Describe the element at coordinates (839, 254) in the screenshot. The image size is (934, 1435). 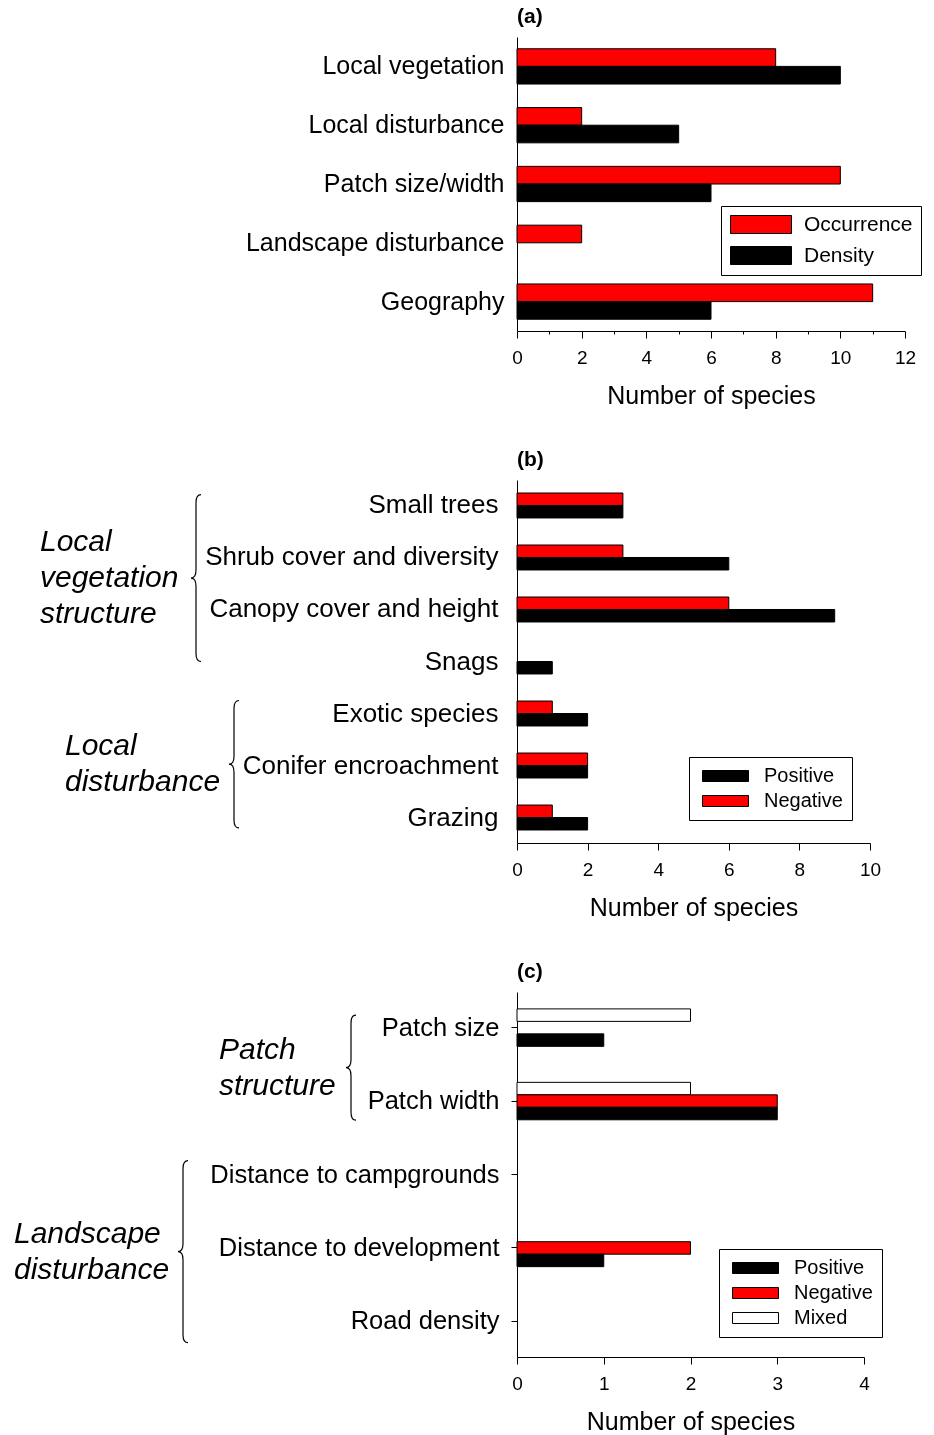
I see `legend-label: Density` at that location.